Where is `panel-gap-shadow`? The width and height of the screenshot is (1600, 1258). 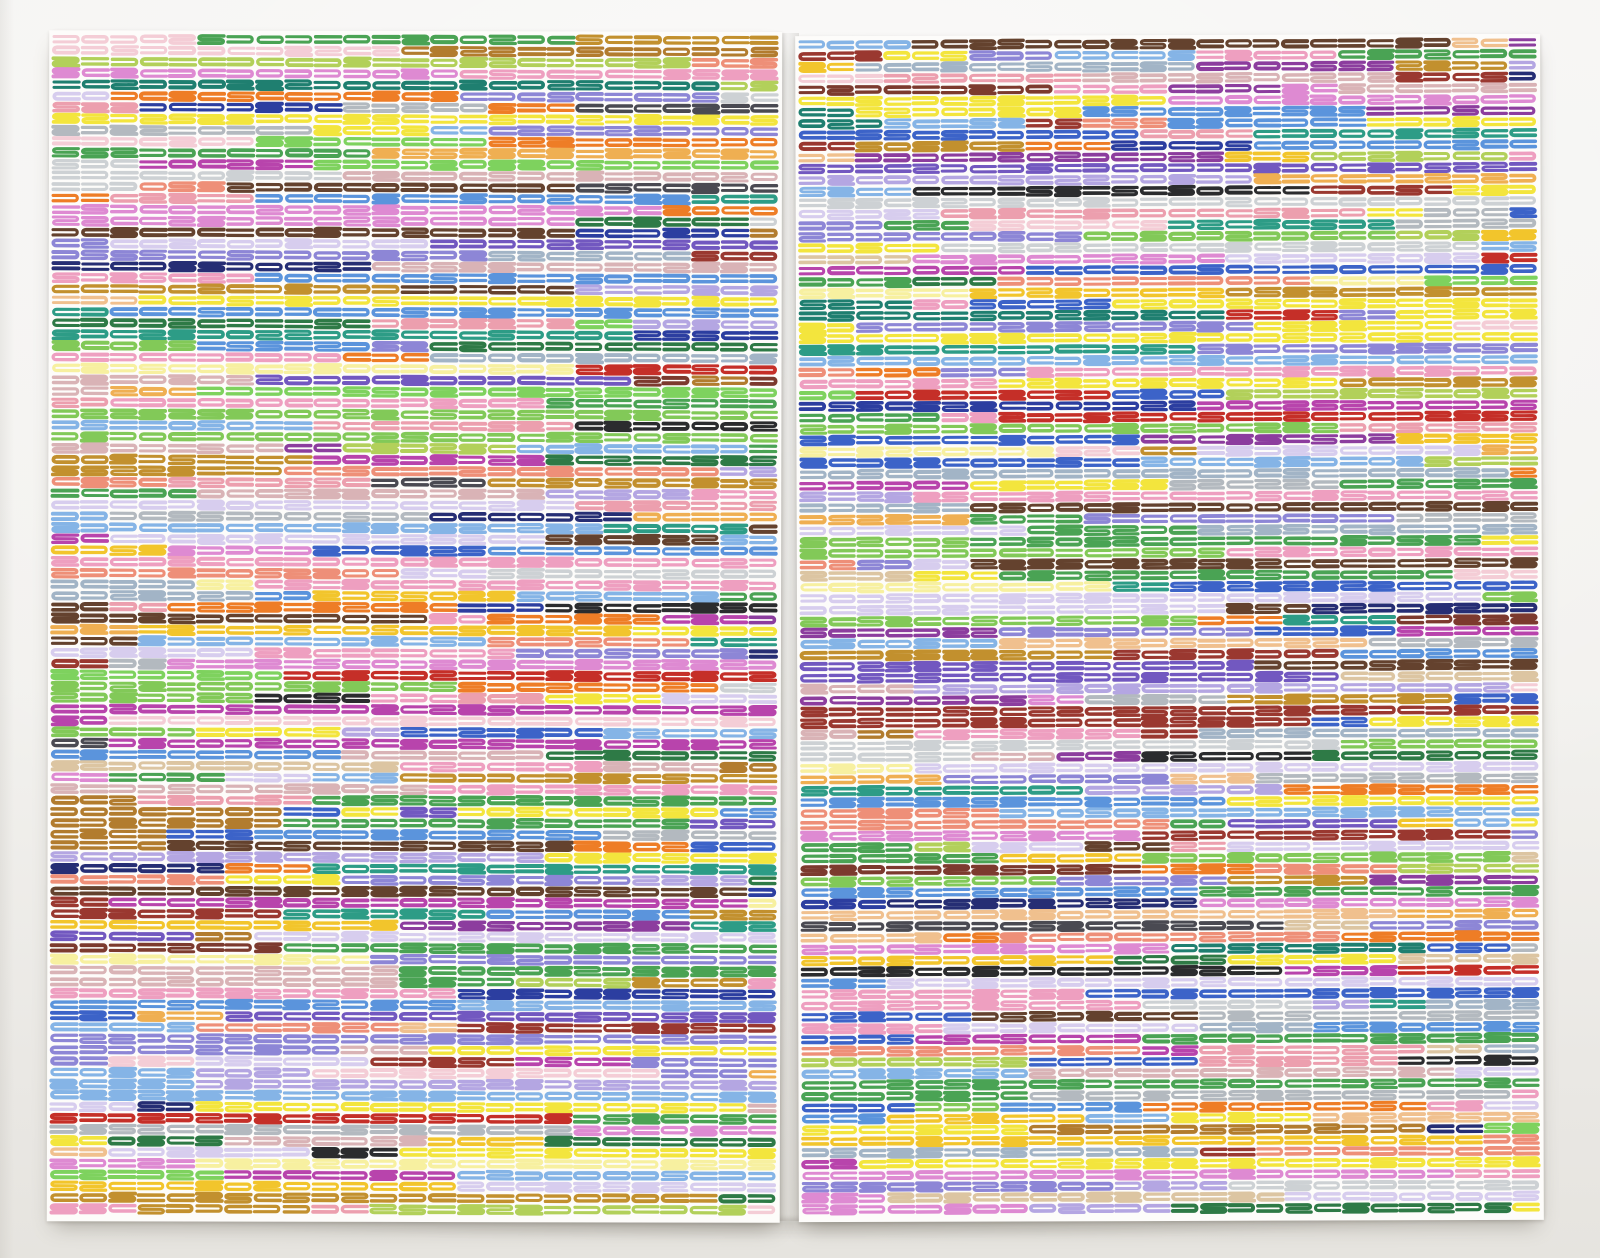
panel-gap-shadow is located at coordinates (789, 627).